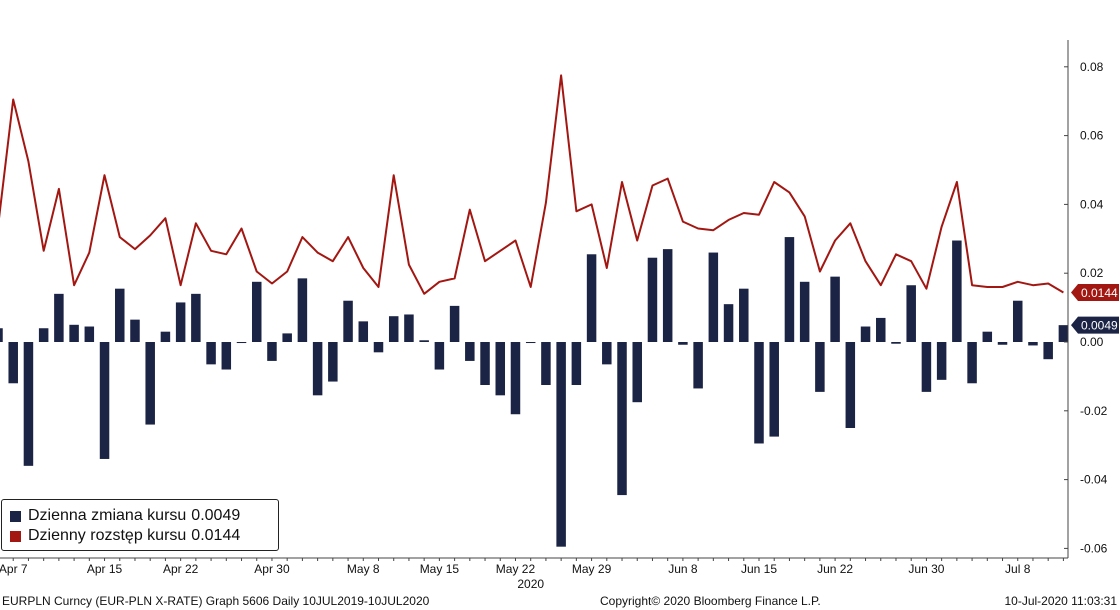 This screenshot has width=1120, height=610. What do you see at coordinates (592, 569) in the screenshot?
I see `x-tick-label: May 29` at bounding box center [592, 569].